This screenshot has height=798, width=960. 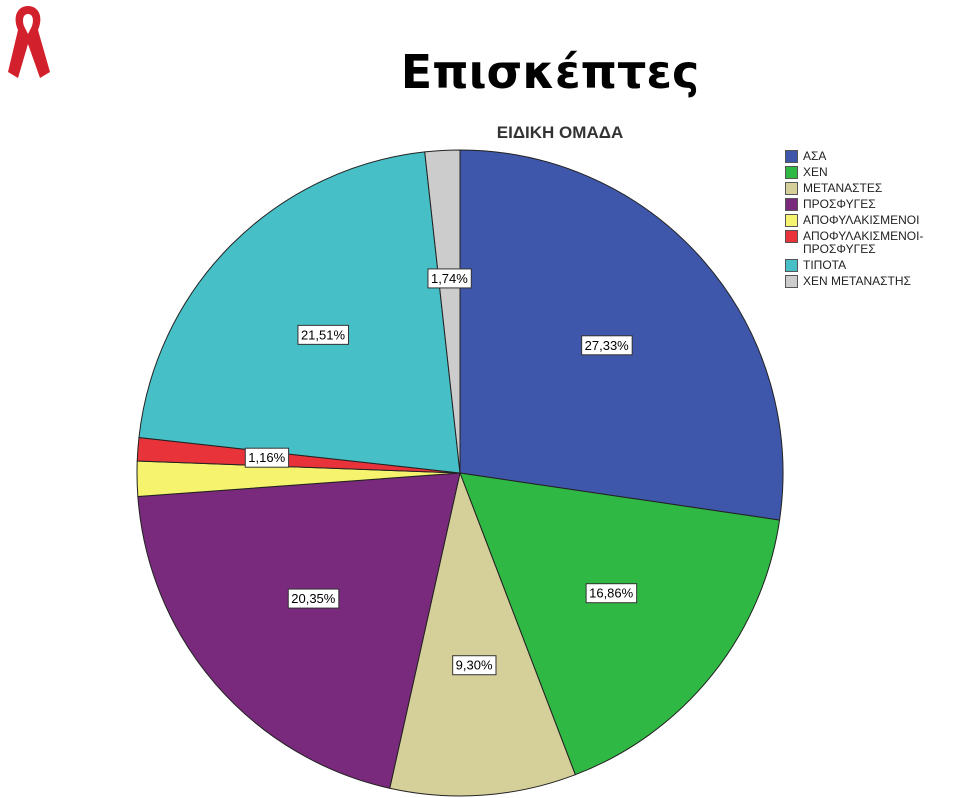 I want to click on value-label: 1,16%, so click(x=266, y=457).